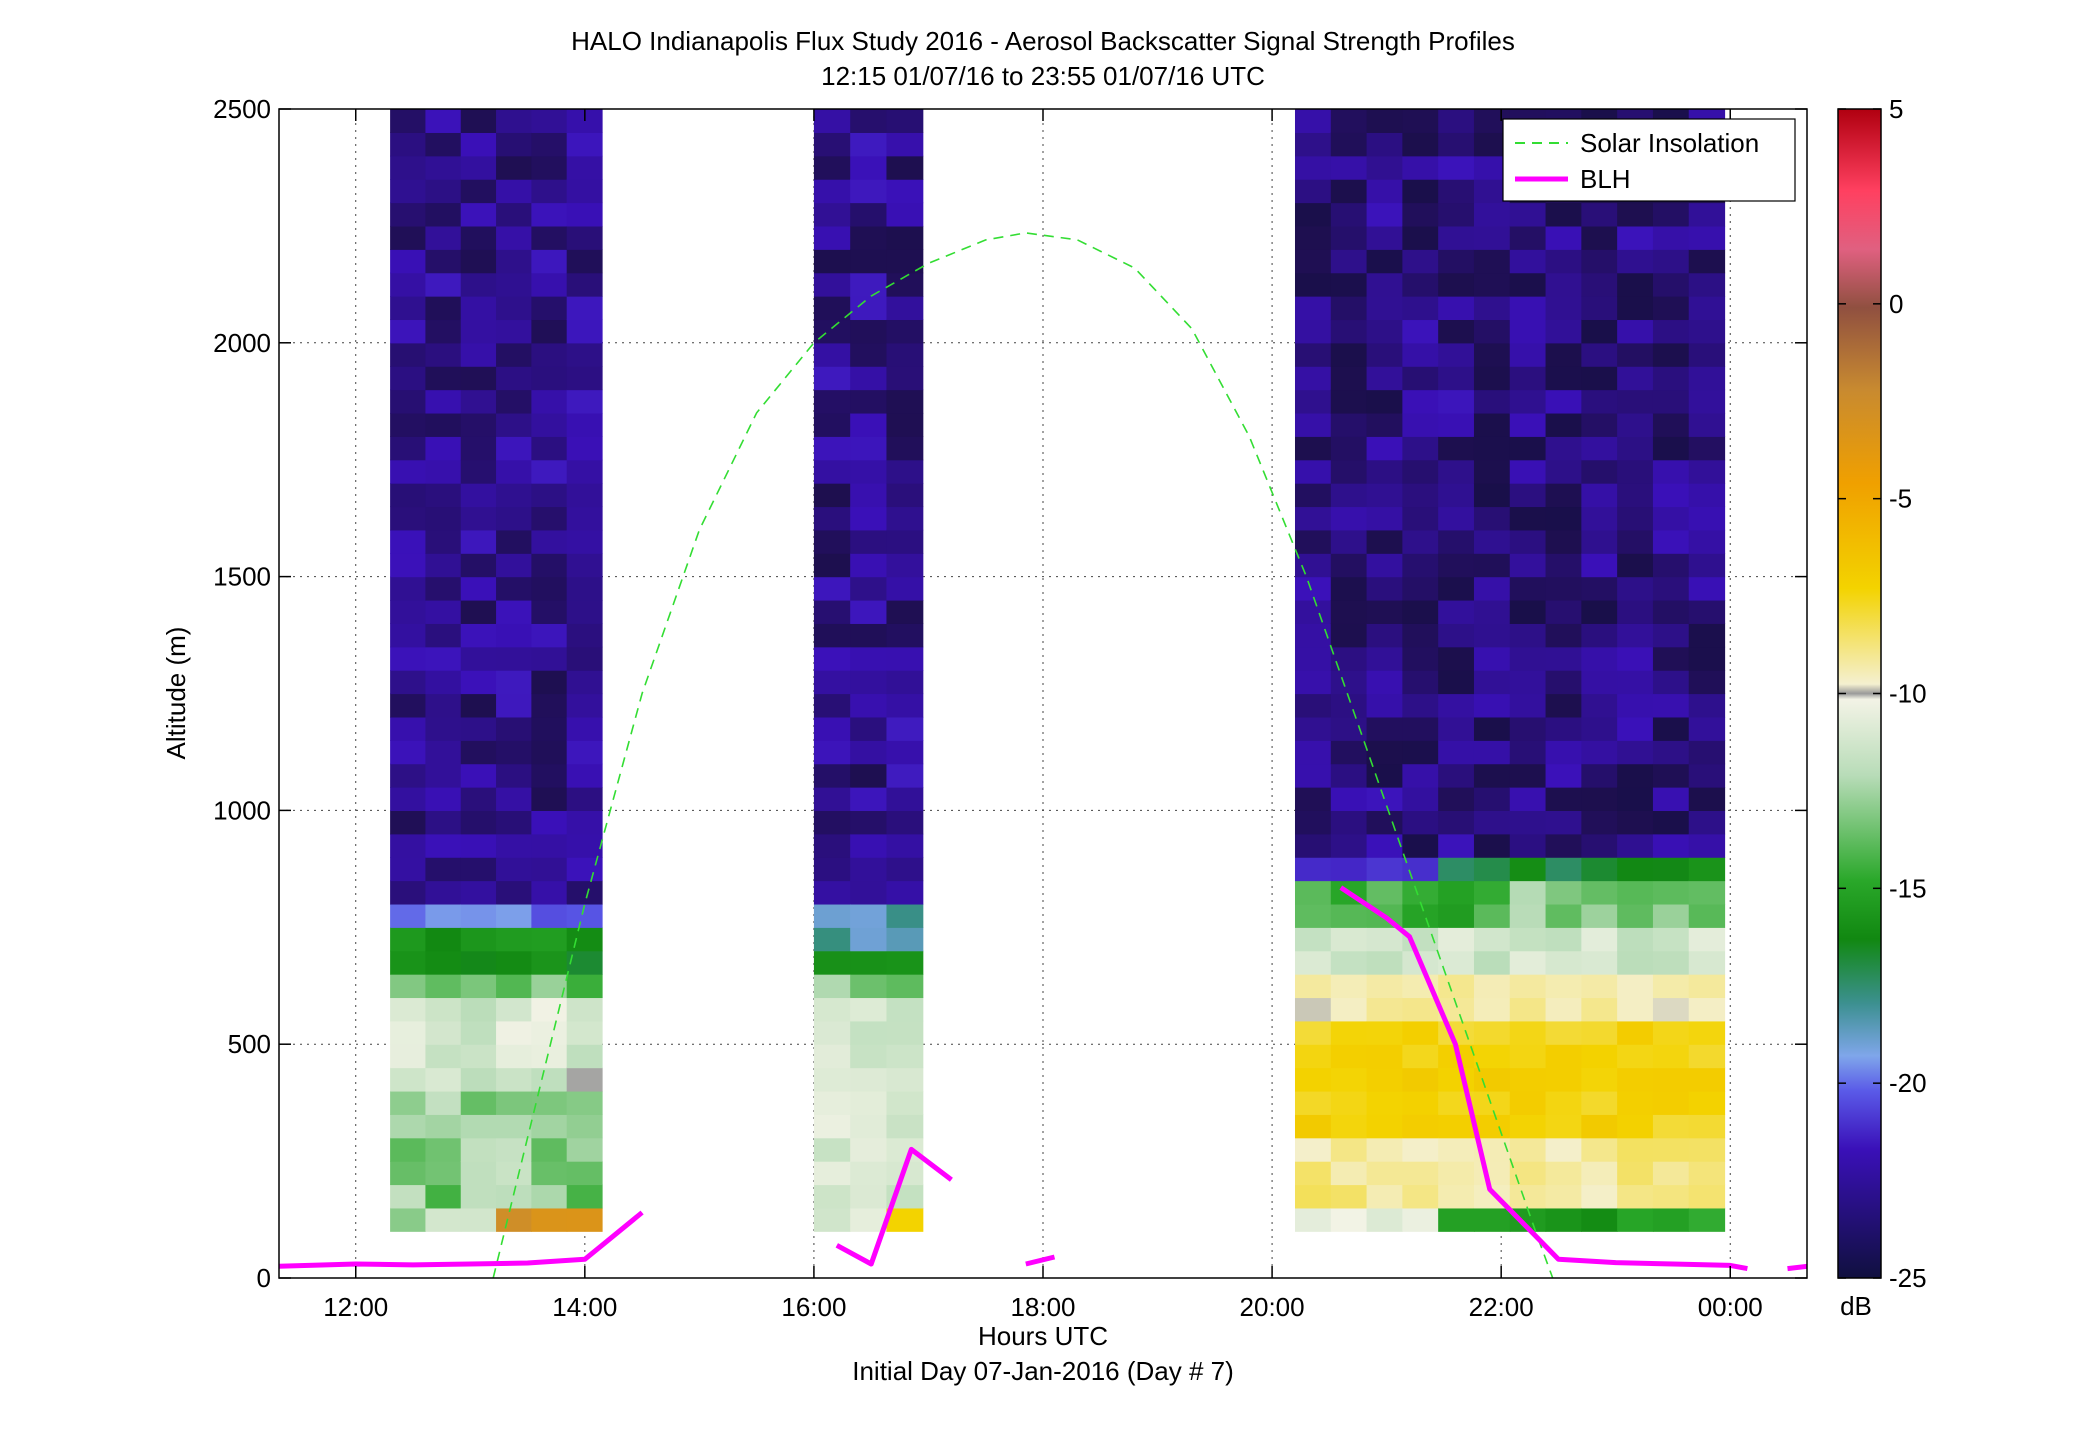 This screenshot has width=2098, height=1430. I want to click on x-tick-label: 12:00, so click(355, 1307).